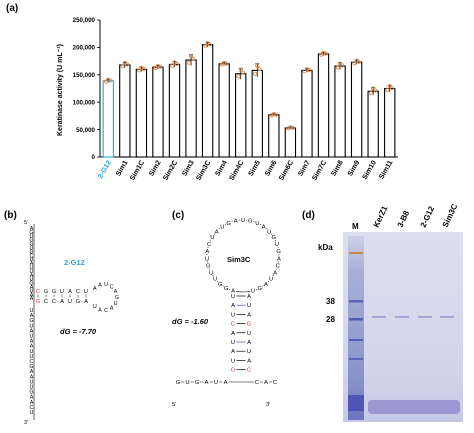 This screenshot has height=433, width=474. Describe the element at coordinates (85, 130) in the screenshot. I see `y-tick-label: 50,000` at that location.